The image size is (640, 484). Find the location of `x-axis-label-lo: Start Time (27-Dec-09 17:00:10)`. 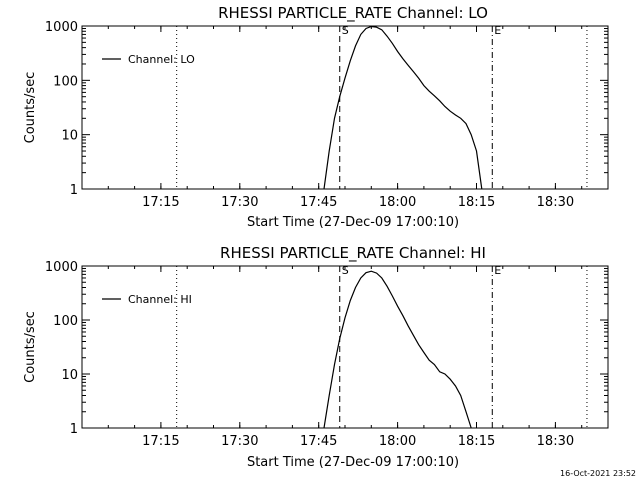

x-axis-label-lo: Start Time (27-Dec-09 17:00:10) is located at coordinates (353, 222).